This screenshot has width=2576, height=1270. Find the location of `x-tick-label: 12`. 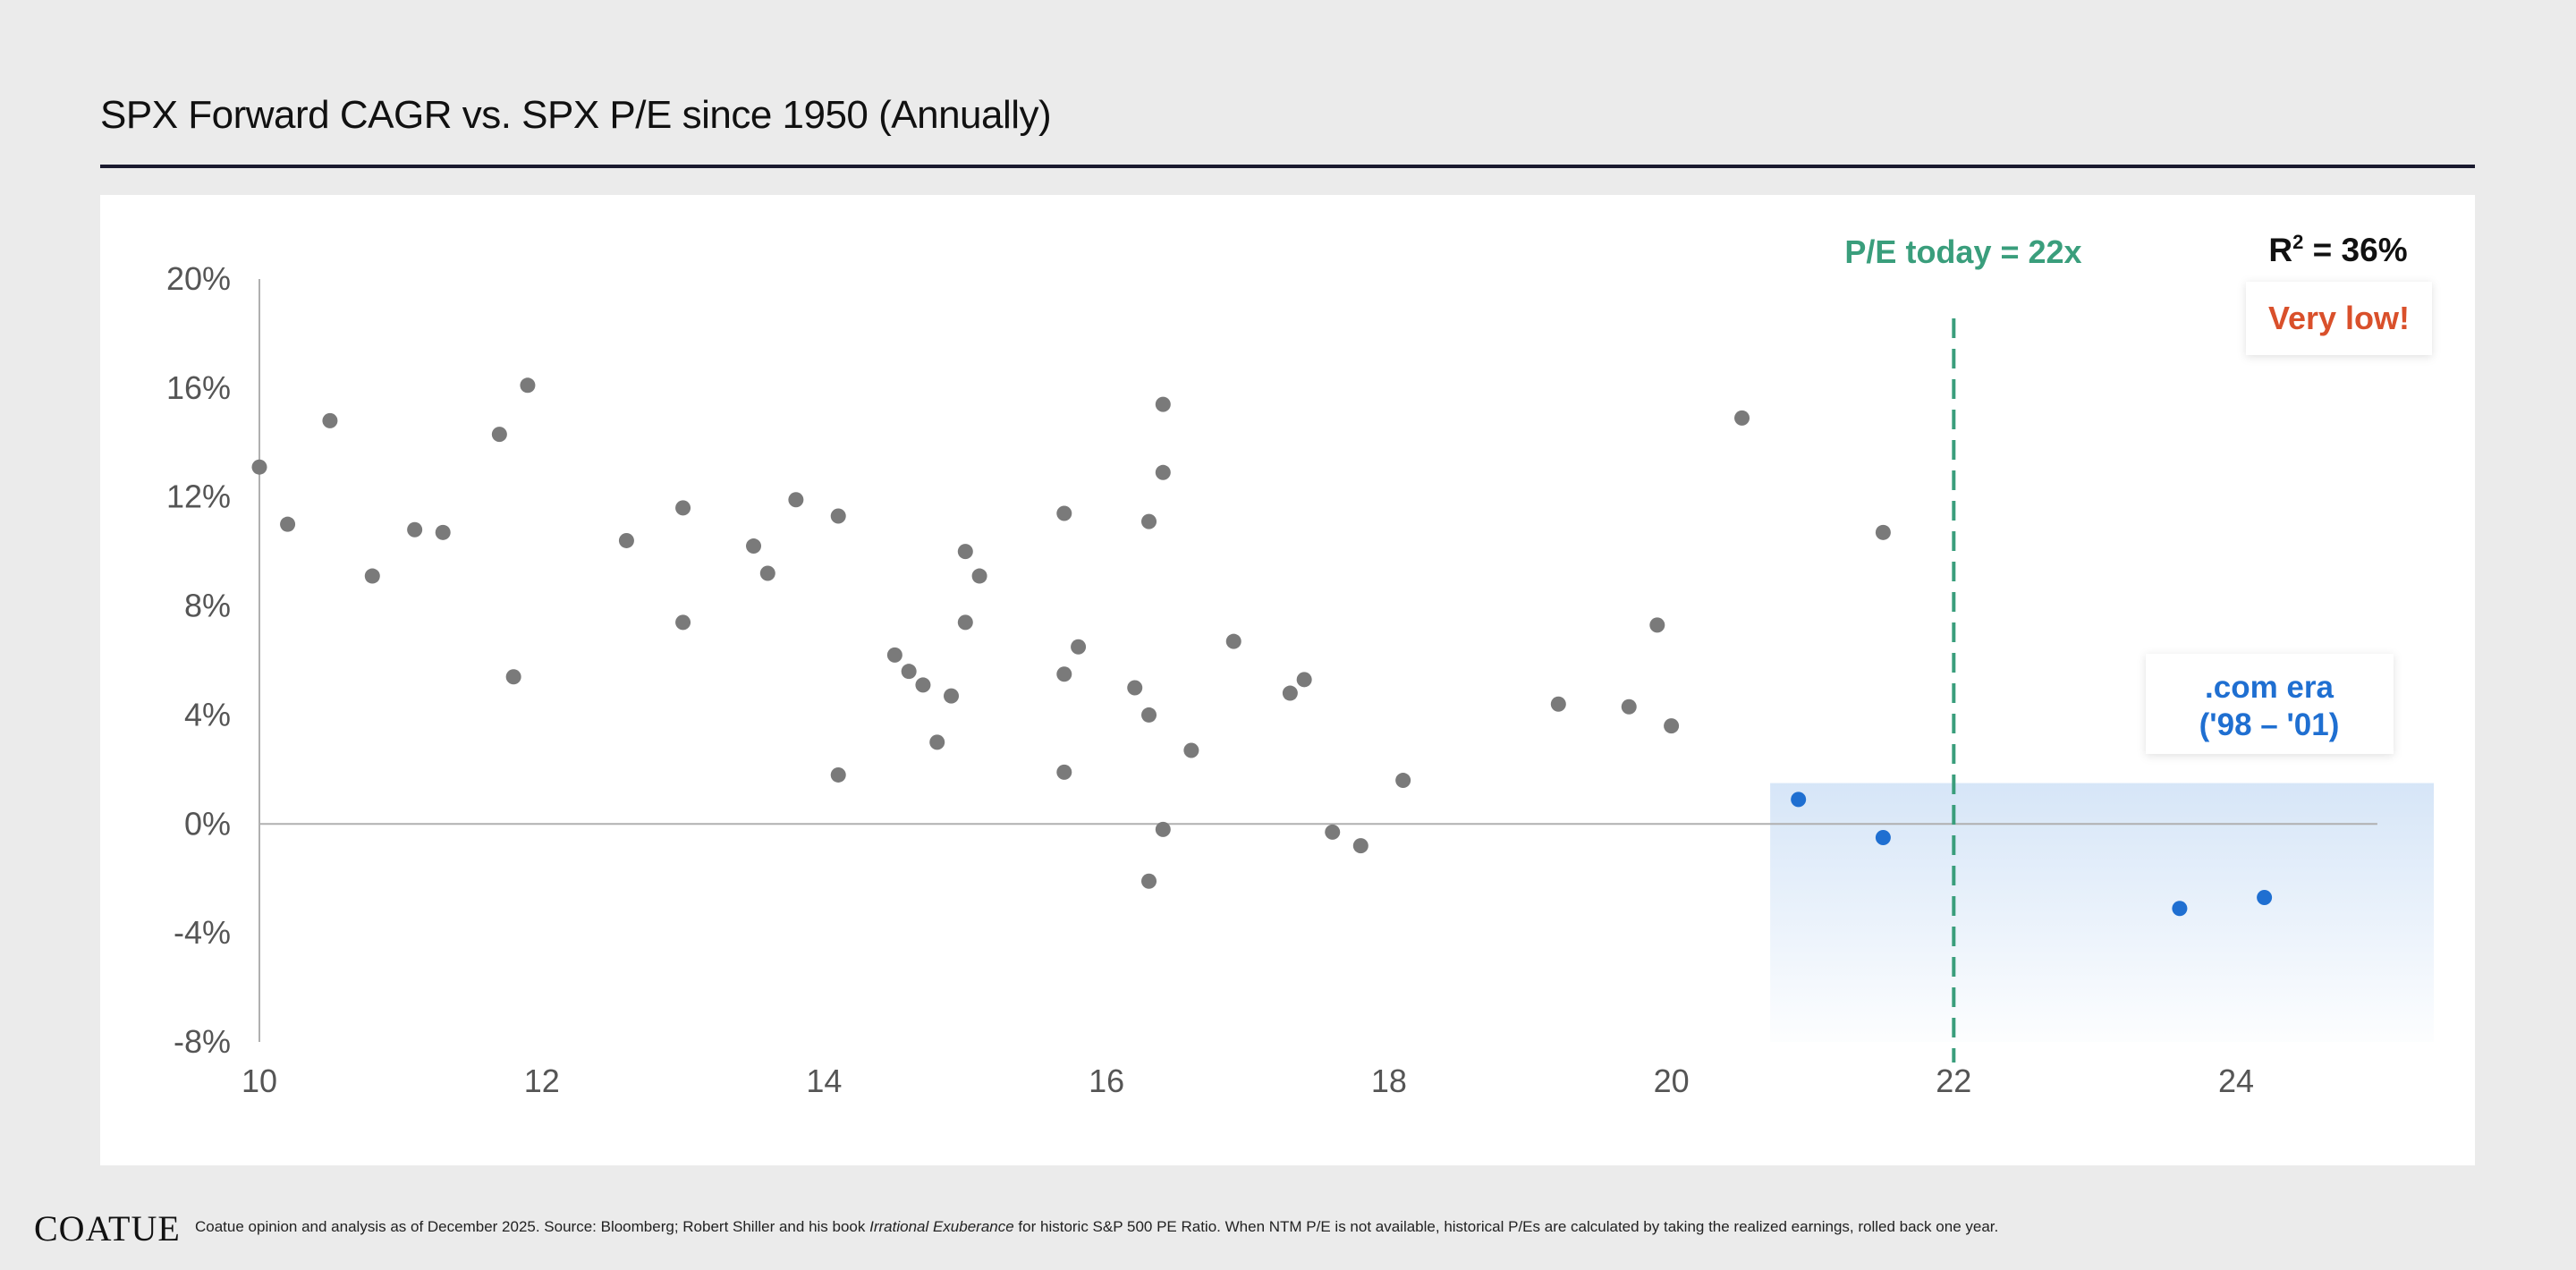

x-tick-label: 12 is located at coordinates (542, 1081).